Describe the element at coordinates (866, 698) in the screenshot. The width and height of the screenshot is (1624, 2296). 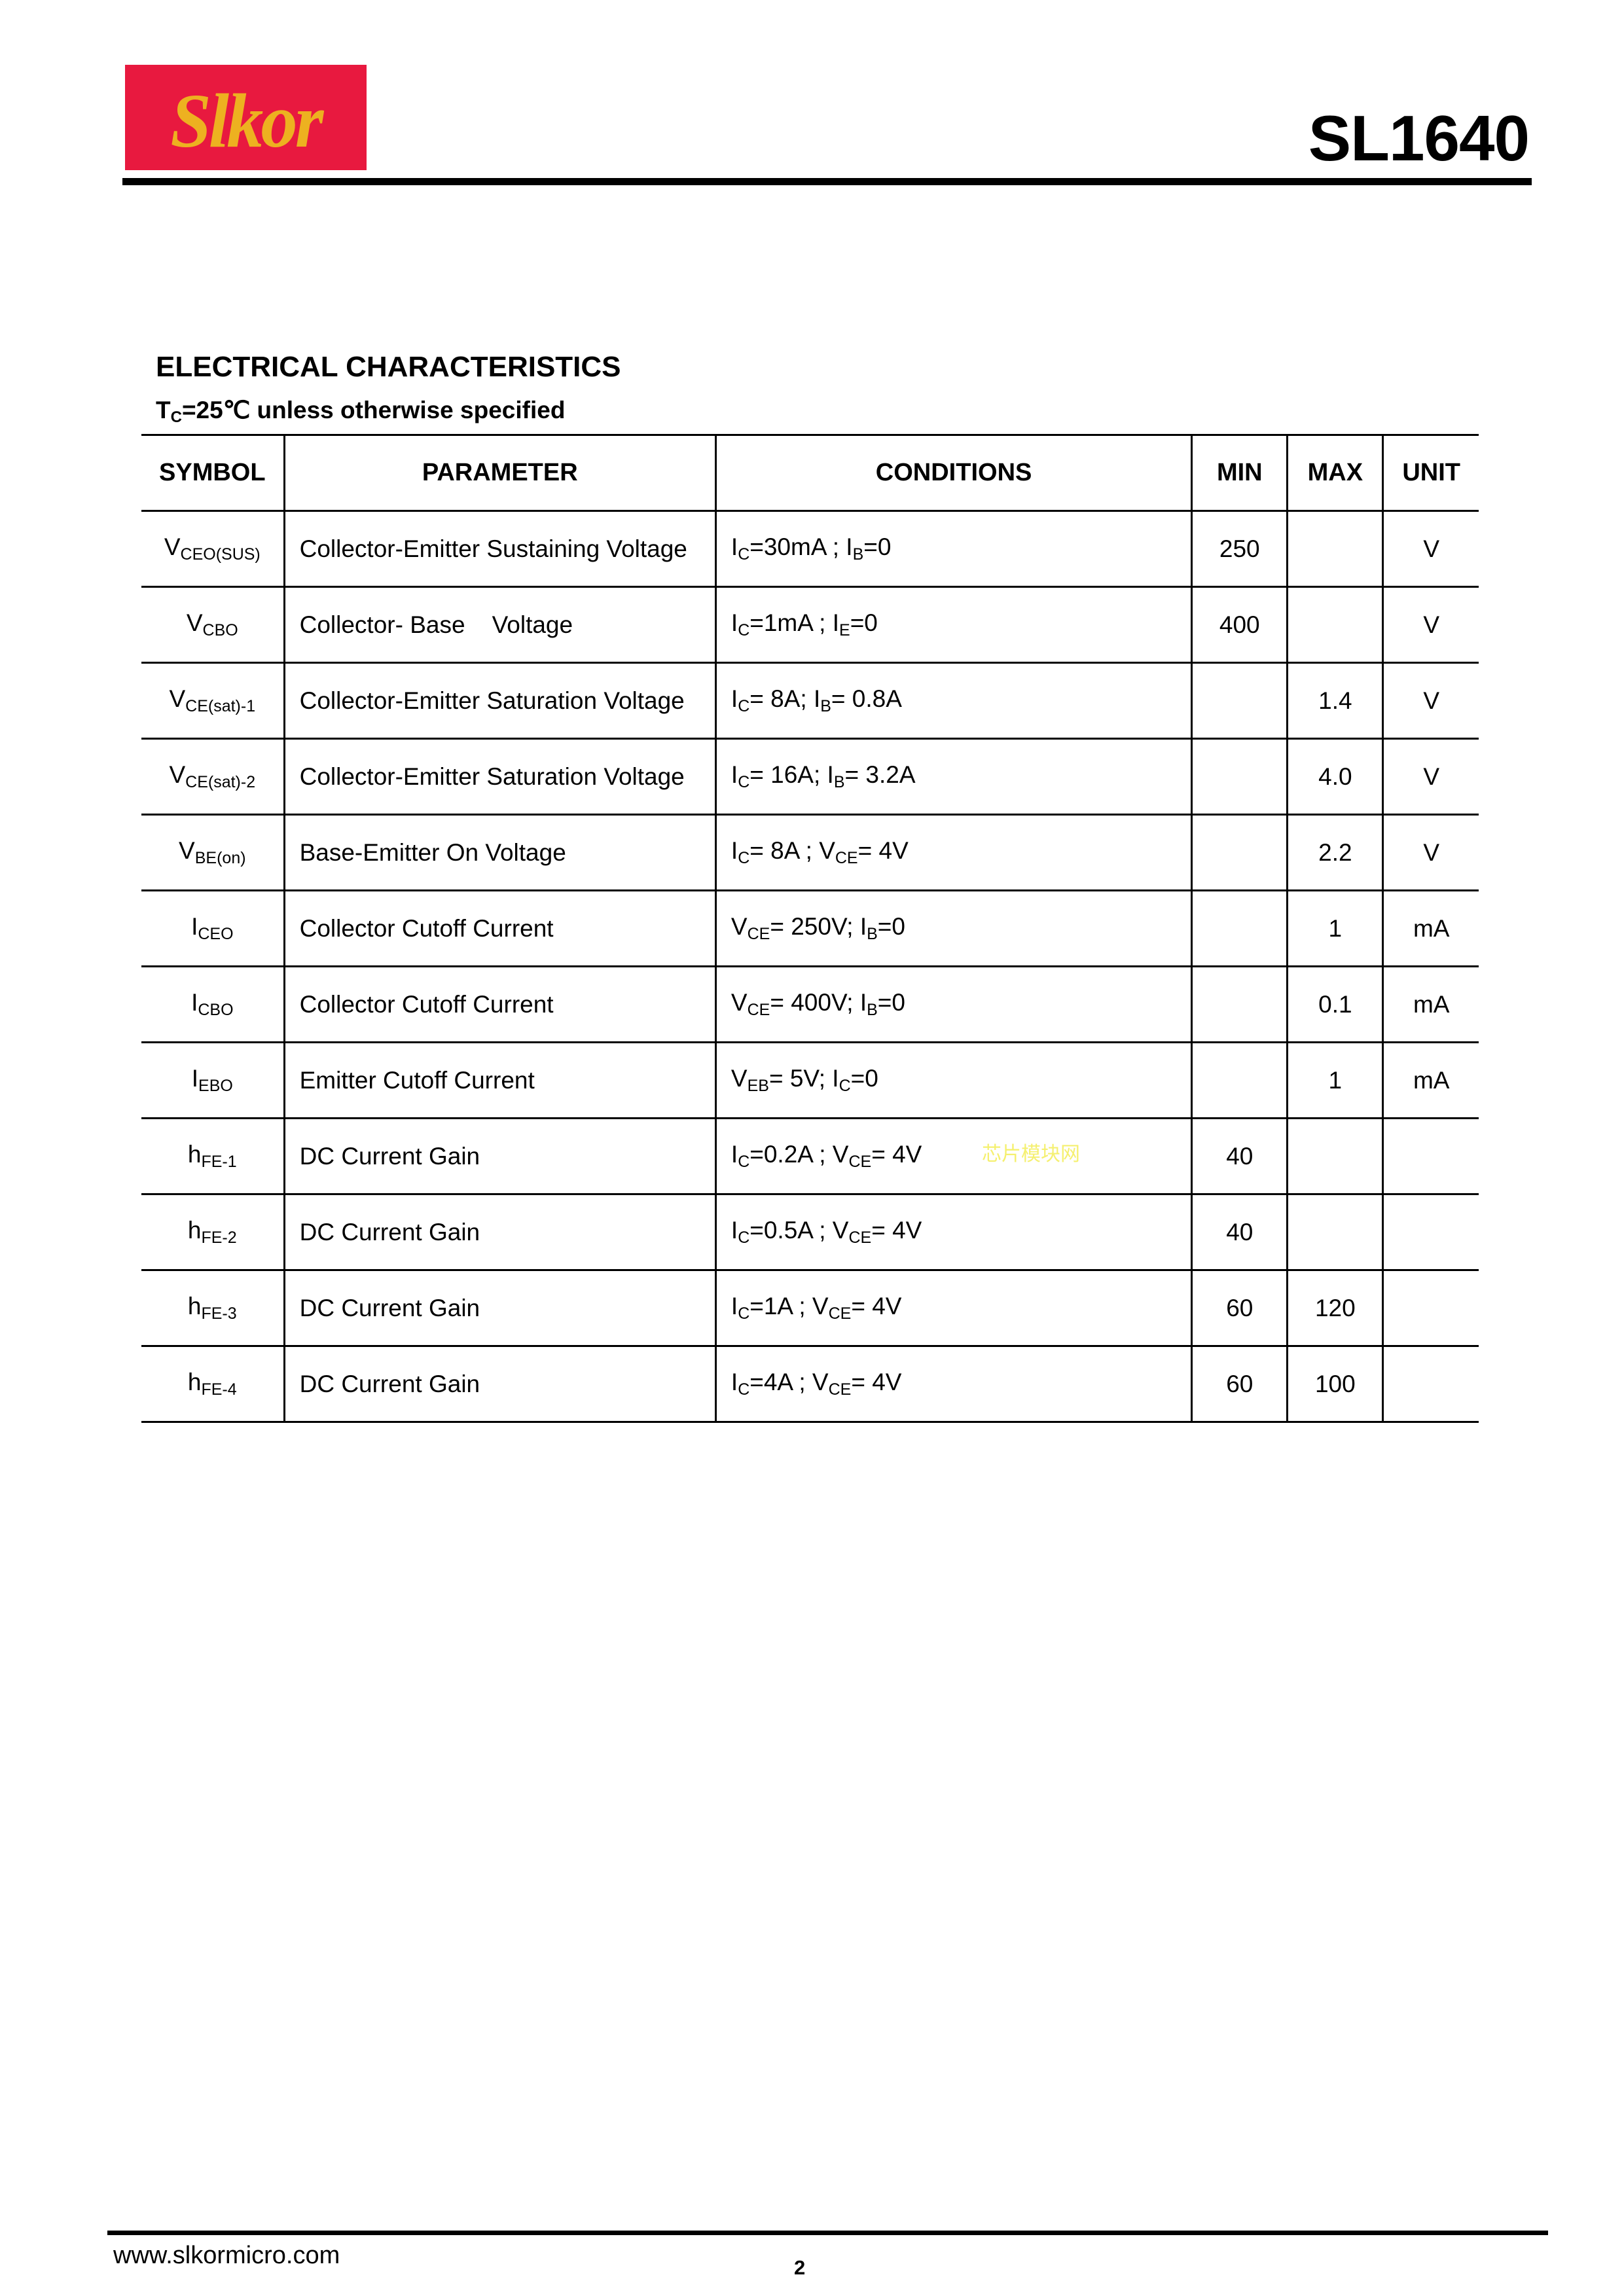
I see `condition-text: = 0.8A` at that location.